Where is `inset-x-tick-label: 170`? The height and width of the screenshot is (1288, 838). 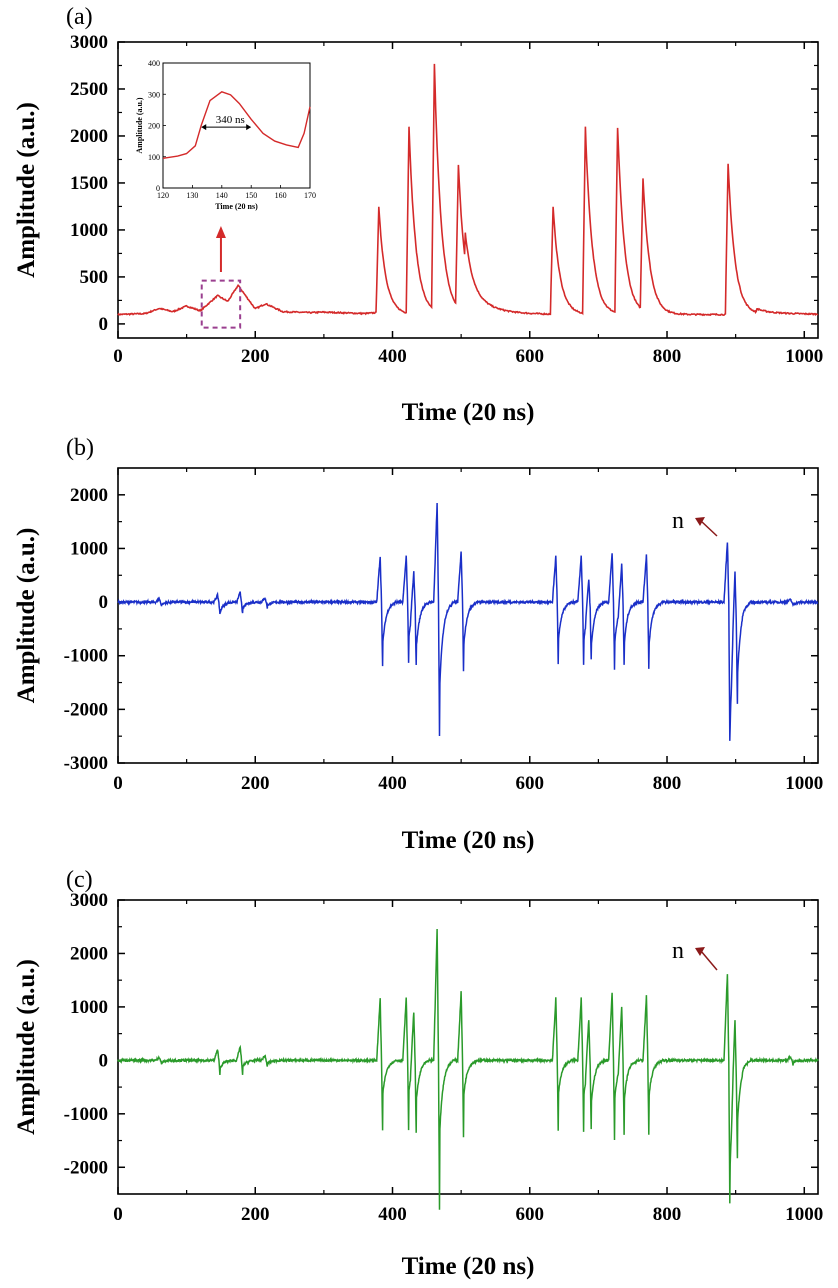
inset-x-tick-label: 170 is located at coordinates (310, 195).